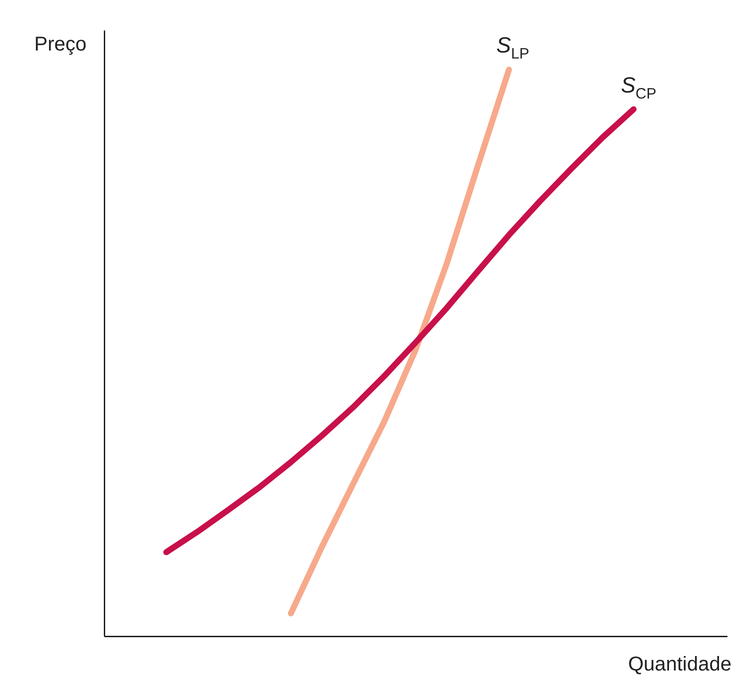 The image size is (737, 680). What do you see at coordinates (680, 665) in the screenshot?
I see `x-axis-title: Quantidade` at bounding box center [680, 665].